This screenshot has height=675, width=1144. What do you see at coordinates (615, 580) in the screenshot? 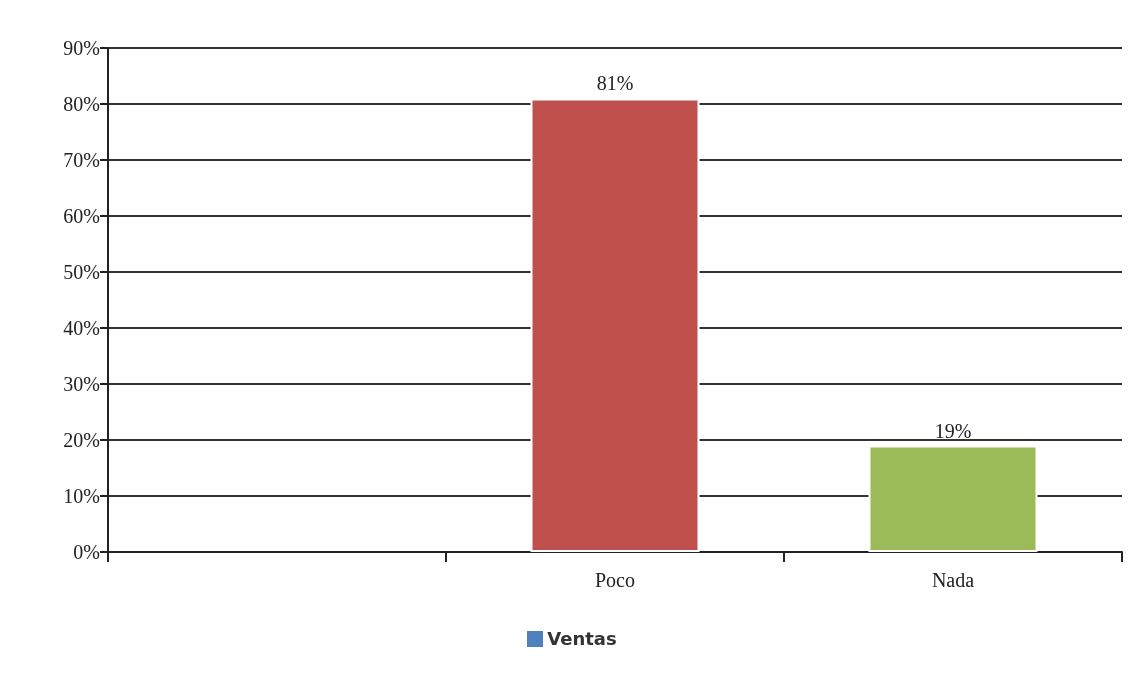
I see `x-tick-label: Poco` at bounding box center [615, 580].